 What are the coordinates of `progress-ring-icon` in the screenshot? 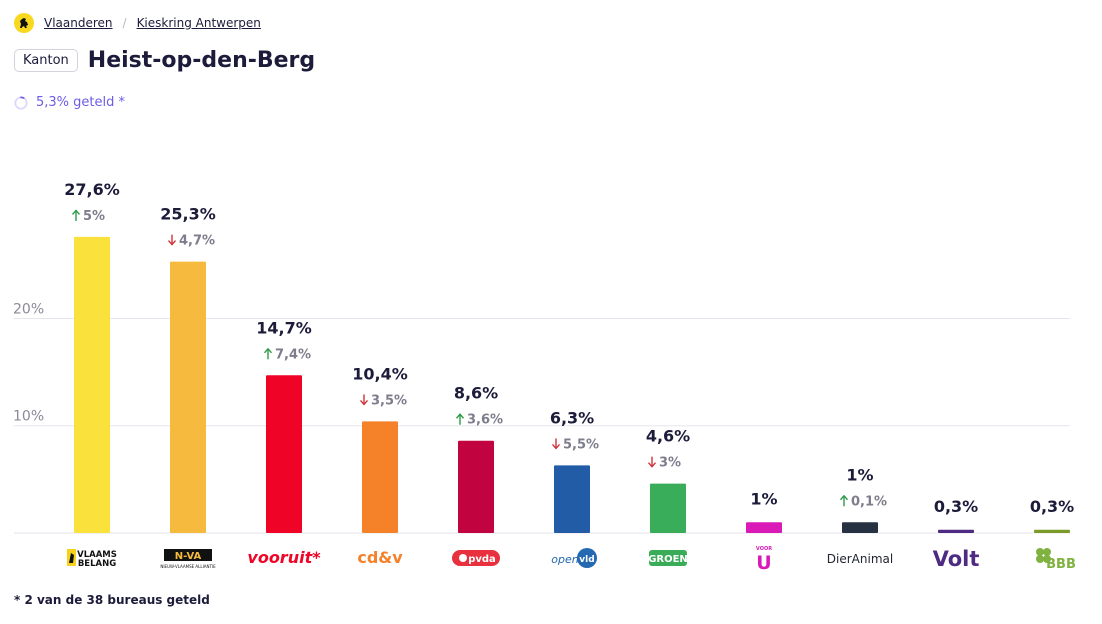 It's located at (21, 102).